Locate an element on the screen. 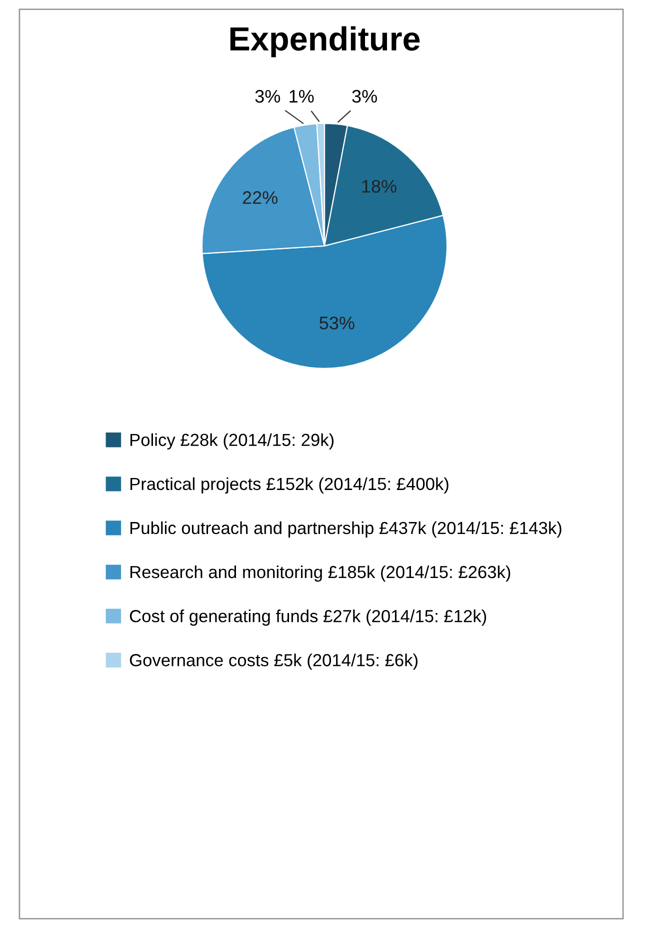  legend-label: Governance costs £5k (2014/15: £6k) is located at coordinates (274, 662).